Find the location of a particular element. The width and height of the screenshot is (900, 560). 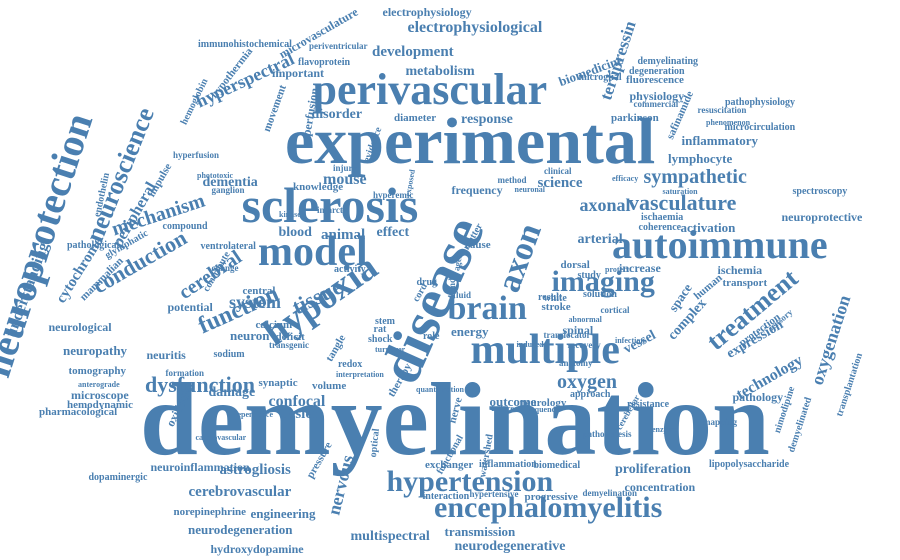

cloud-word: perivascular is located at coordinates (430, 89).